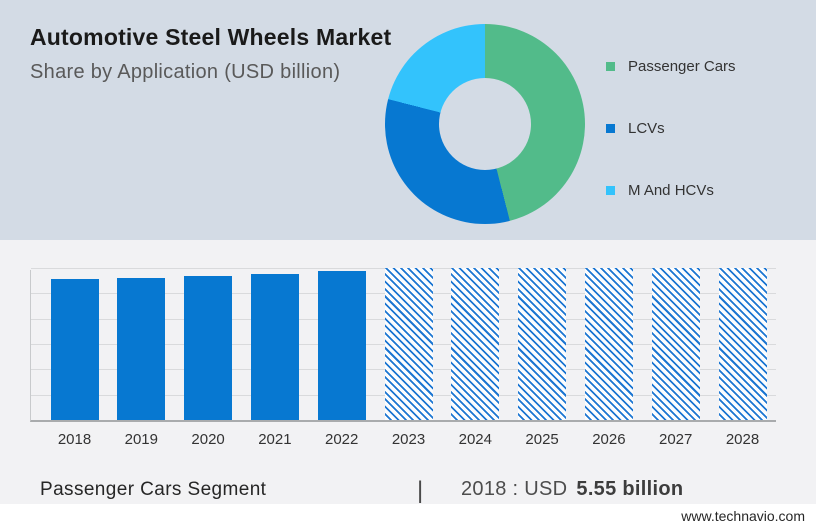 This screenshot has height=528, width=816. I want to click on segment-label: Passenger Cars Segment, so click(153, 489).